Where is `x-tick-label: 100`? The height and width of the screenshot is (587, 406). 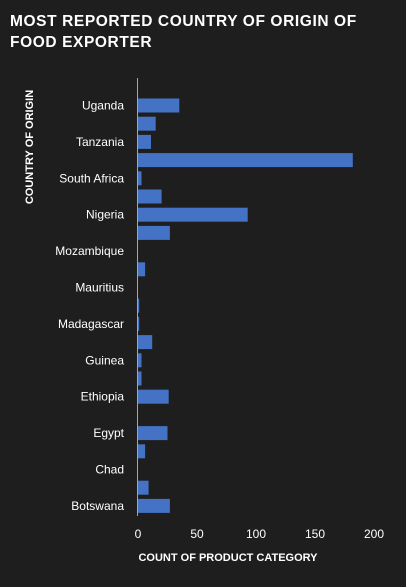
x-tick-label: 100 is located at coordinates (256, 534).